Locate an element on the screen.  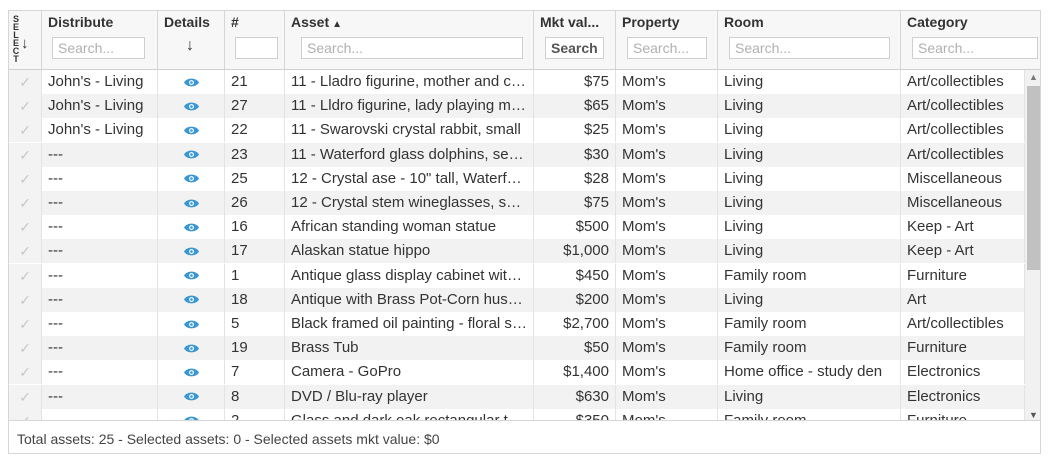
column-room: Room is located at coordinates (809, 40).